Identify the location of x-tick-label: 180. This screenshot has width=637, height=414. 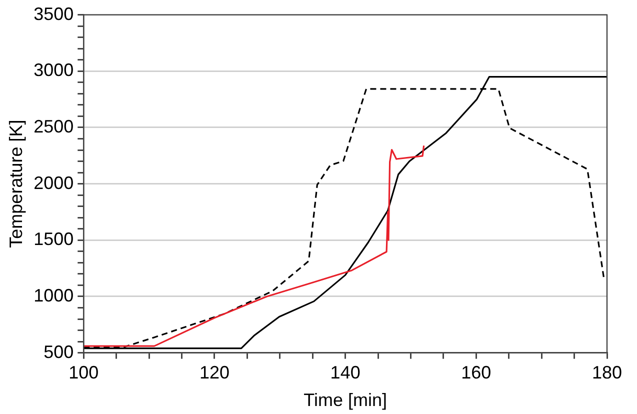
(607, 372).